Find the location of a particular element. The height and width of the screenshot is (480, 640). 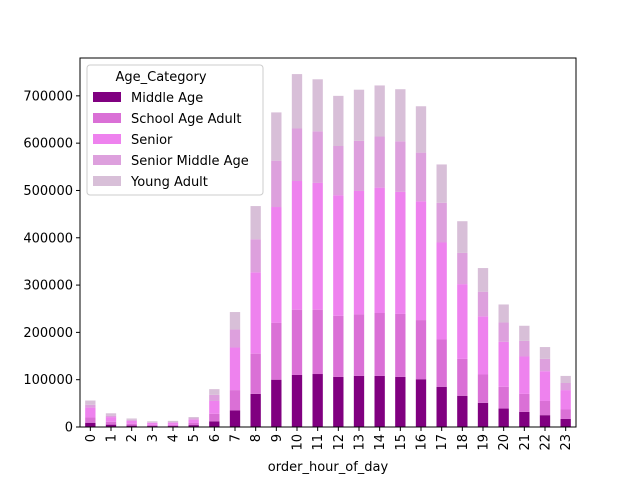

y-tick-label: 700000 is located at coordinates (48, 96).